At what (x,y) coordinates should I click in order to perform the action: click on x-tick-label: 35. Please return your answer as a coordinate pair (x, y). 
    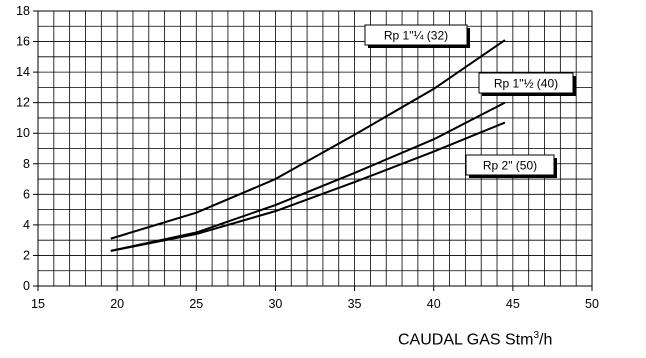
    Looking at the image, I should click on (355, 304).